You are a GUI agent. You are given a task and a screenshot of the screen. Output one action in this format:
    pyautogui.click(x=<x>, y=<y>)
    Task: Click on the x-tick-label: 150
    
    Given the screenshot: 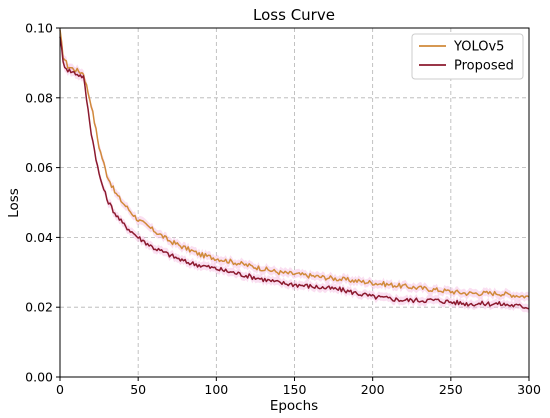 What is the action you would take?
    pyautogui.click(x=295, y=389)
    